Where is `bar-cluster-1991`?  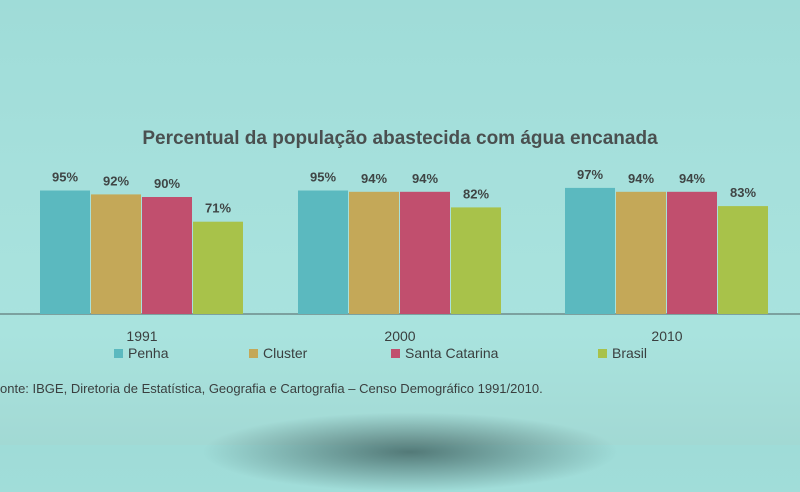 bar-cluster-1991 is located at coordinates (116, 254).